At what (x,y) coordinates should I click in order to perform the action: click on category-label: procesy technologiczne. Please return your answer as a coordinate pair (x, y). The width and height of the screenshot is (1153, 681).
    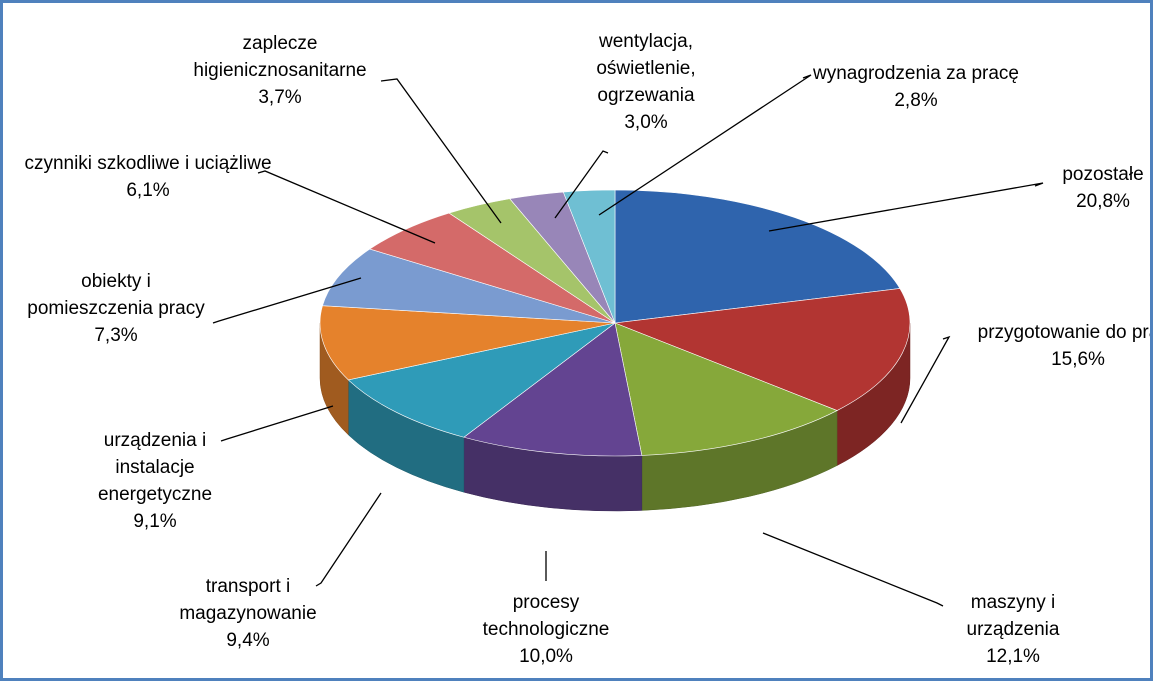
    Looking at the image, I should click on (546, 616).